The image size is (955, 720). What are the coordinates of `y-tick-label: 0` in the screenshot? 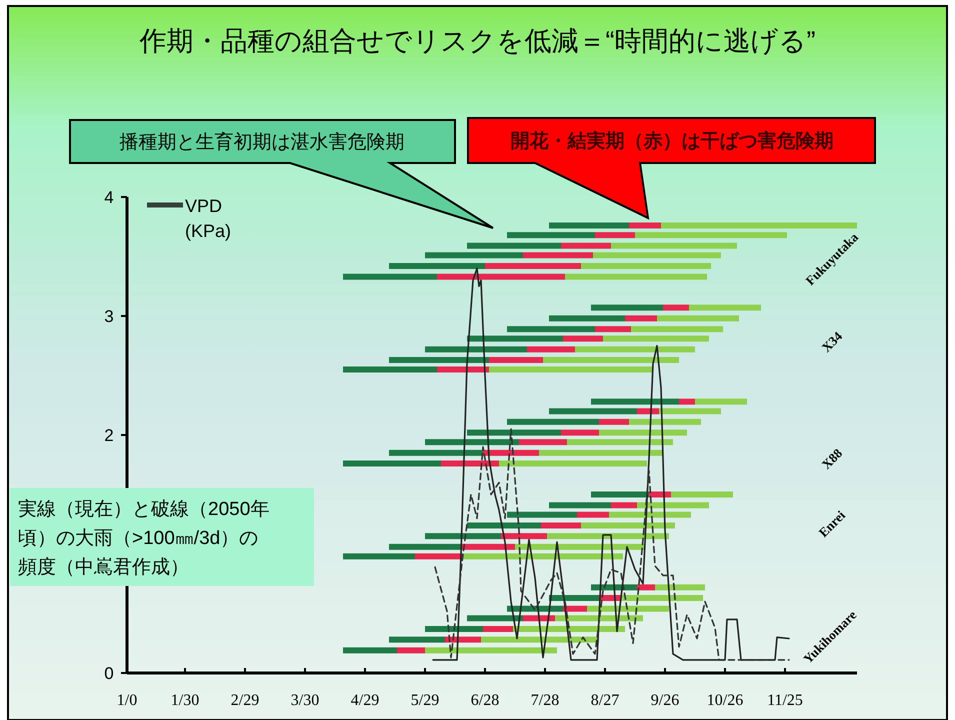 It's located at (109, 673).